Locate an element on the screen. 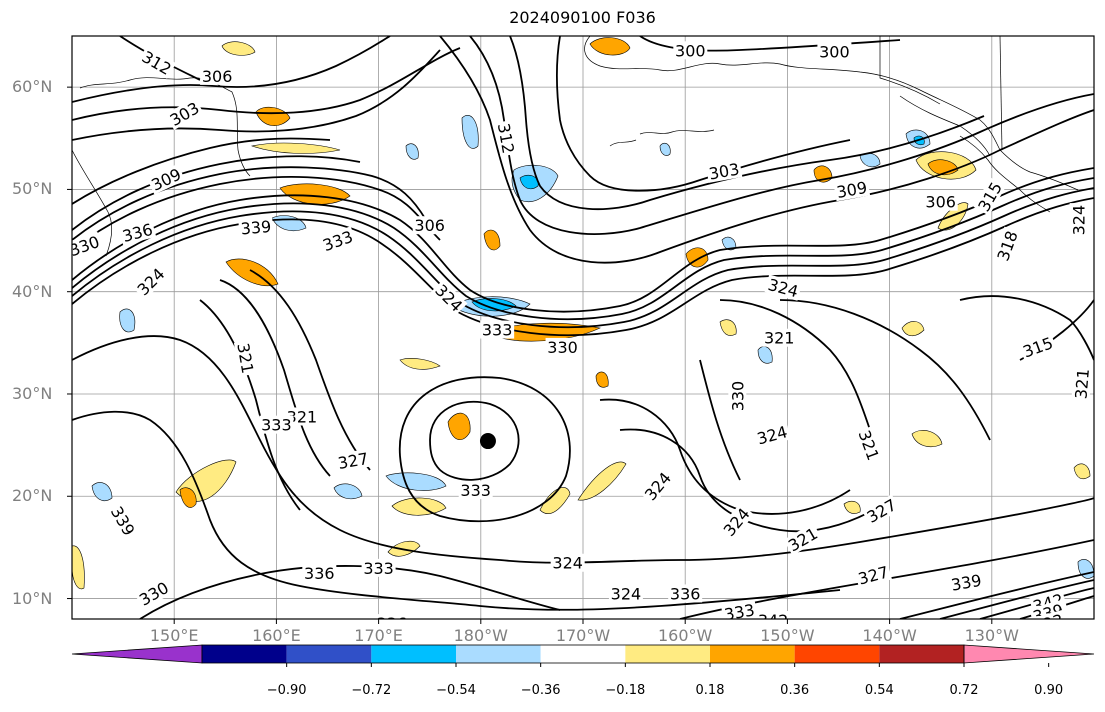  colorbar-tick-label: 0.54 is located at coordinates (879, 690).